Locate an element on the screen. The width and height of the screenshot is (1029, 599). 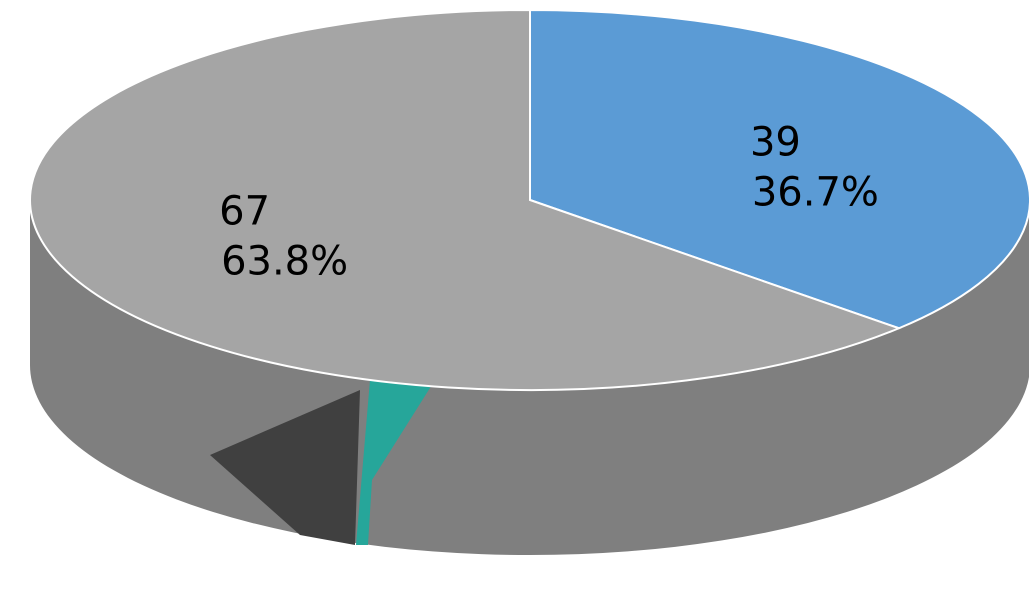
slice-percent-label-2: 63.8% is located at coordinates (284, 261).